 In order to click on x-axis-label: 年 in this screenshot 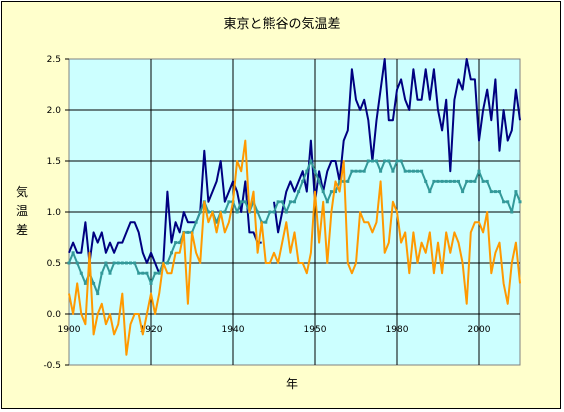, I will do `click(292, 384)`.